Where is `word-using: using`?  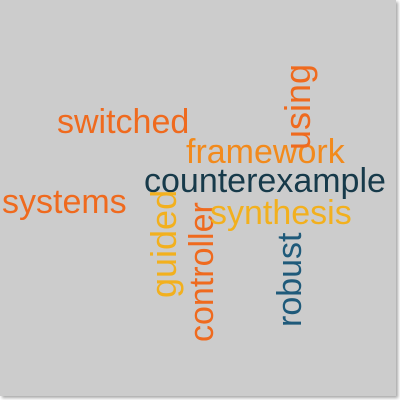 word-using: using is located at coordinates (297, 106).